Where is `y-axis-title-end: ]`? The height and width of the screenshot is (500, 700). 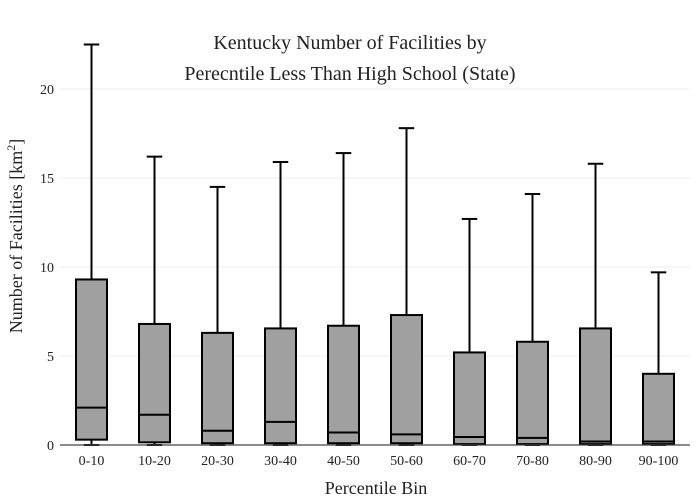
y-axis-title-end: ] is located at coordinates (16, 142).